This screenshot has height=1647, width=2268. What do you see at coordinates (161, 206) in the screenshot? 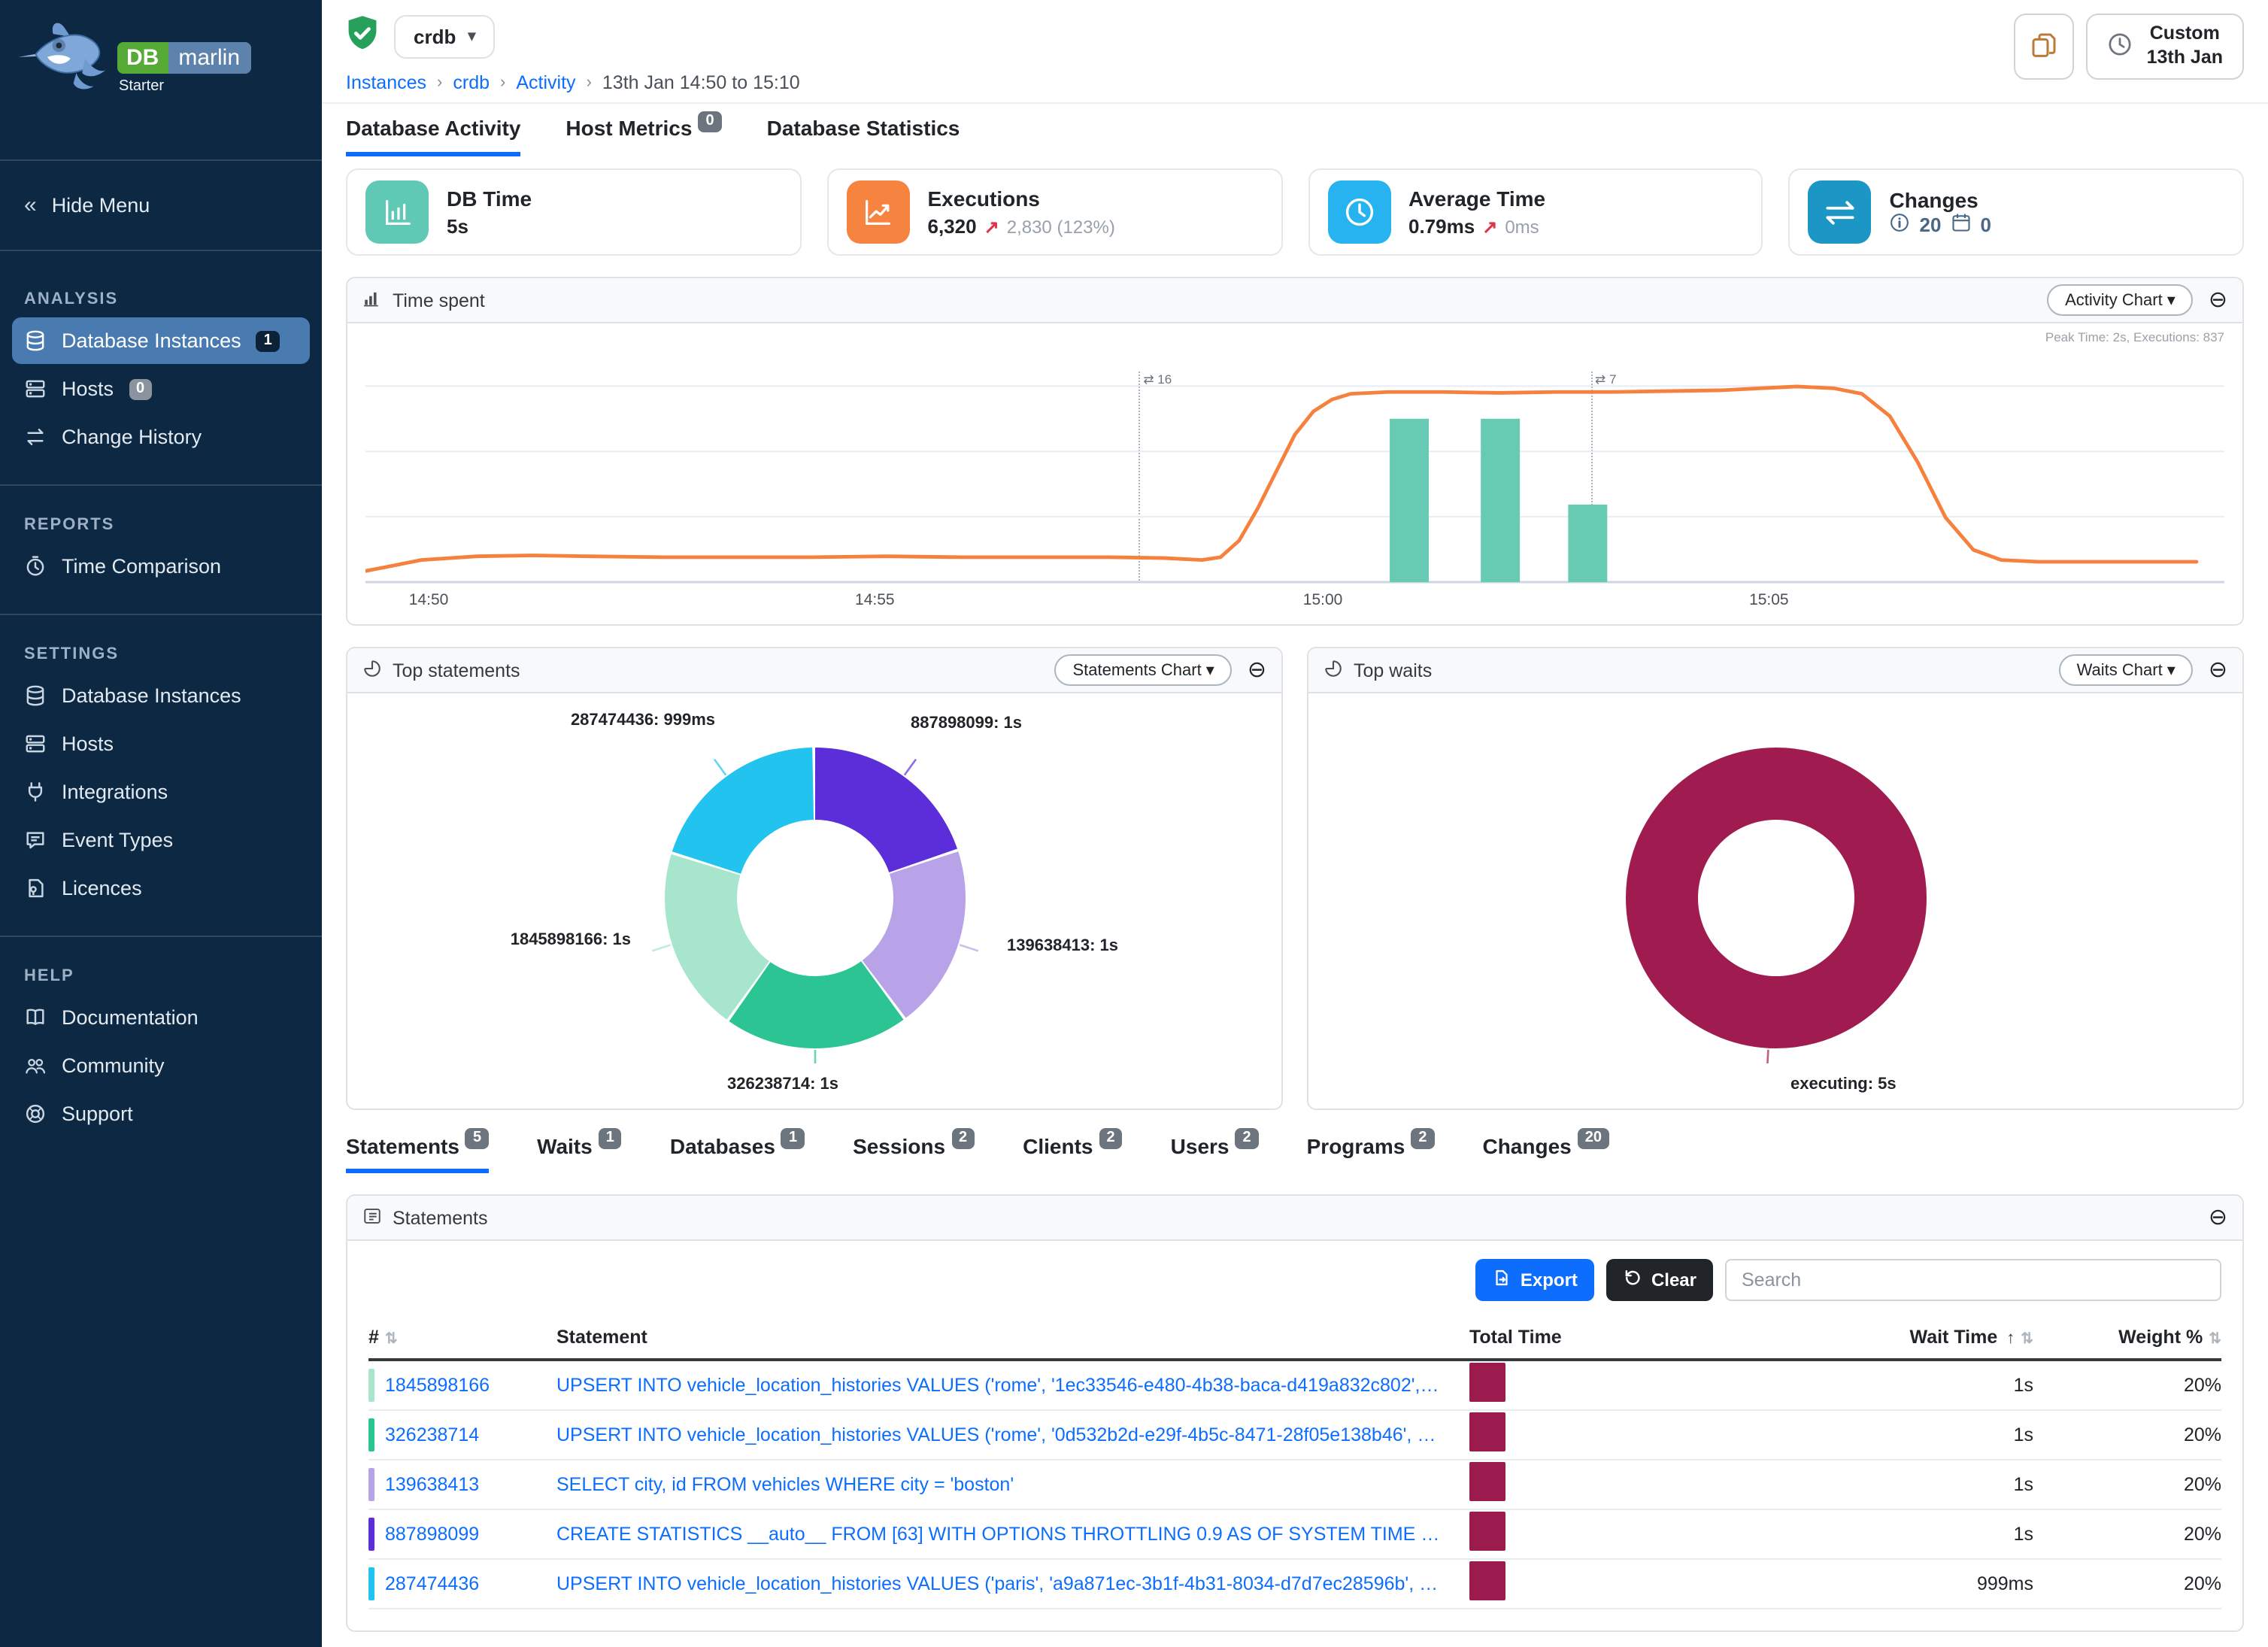
I see `hide-menu-button: « Hide Menu` at bounding box center [161, 206].